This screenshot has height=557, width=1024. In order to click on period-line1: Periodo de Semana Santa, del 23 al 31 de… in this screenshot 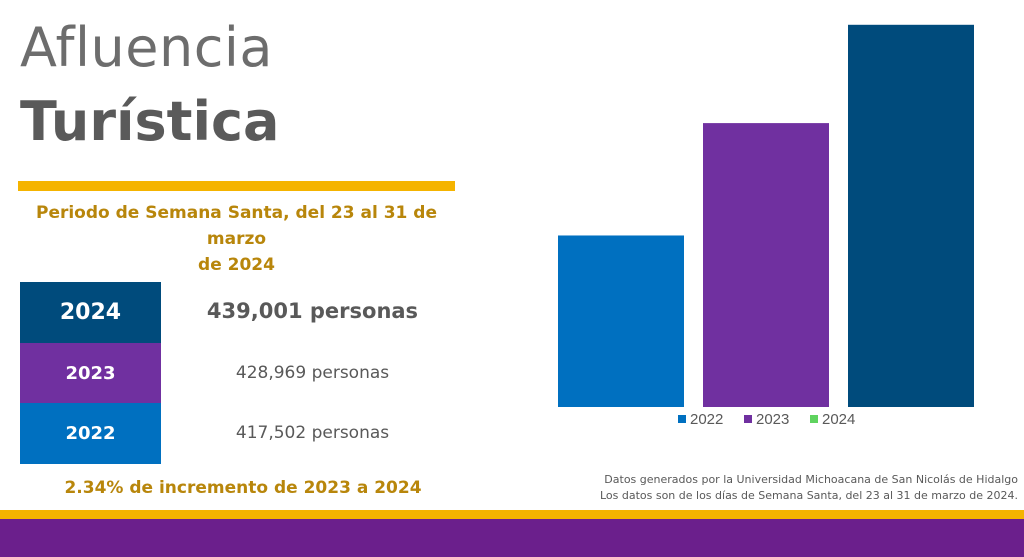, I will do `click(236, 226)`.